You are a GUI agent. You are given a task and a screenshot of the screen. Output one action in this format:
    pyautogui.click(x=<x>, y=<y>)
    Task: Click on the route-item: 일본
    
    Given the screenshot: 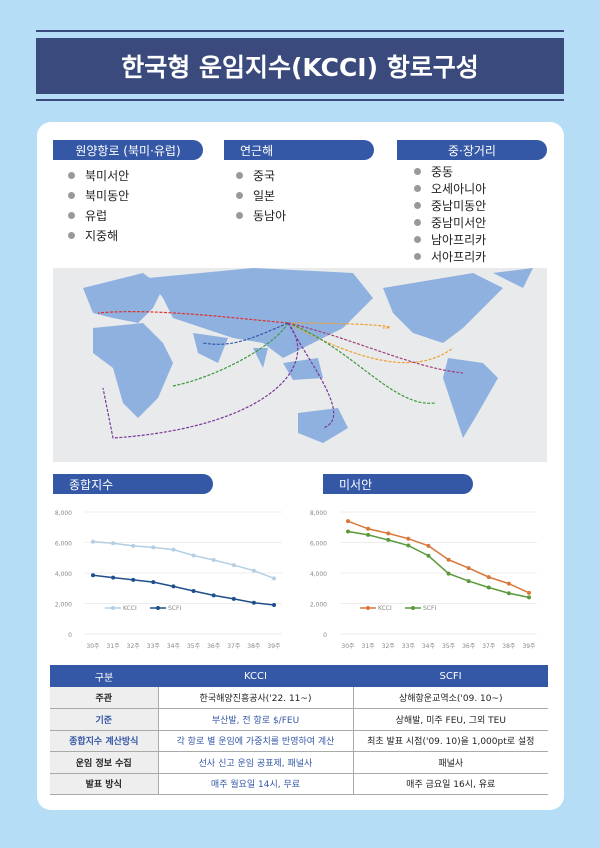 What is the action you would take?
    pyautogui.click(x=261, y=195)
    